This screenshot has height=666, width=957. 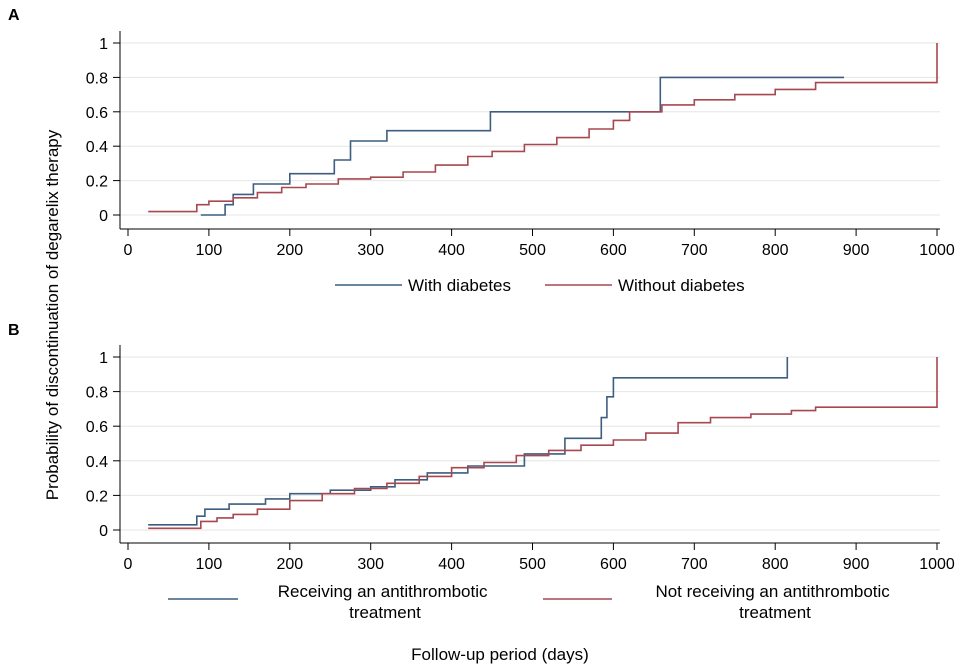 I want to click on legend-label-with-diabetes: With diabetes, so click(x=459, y=285).